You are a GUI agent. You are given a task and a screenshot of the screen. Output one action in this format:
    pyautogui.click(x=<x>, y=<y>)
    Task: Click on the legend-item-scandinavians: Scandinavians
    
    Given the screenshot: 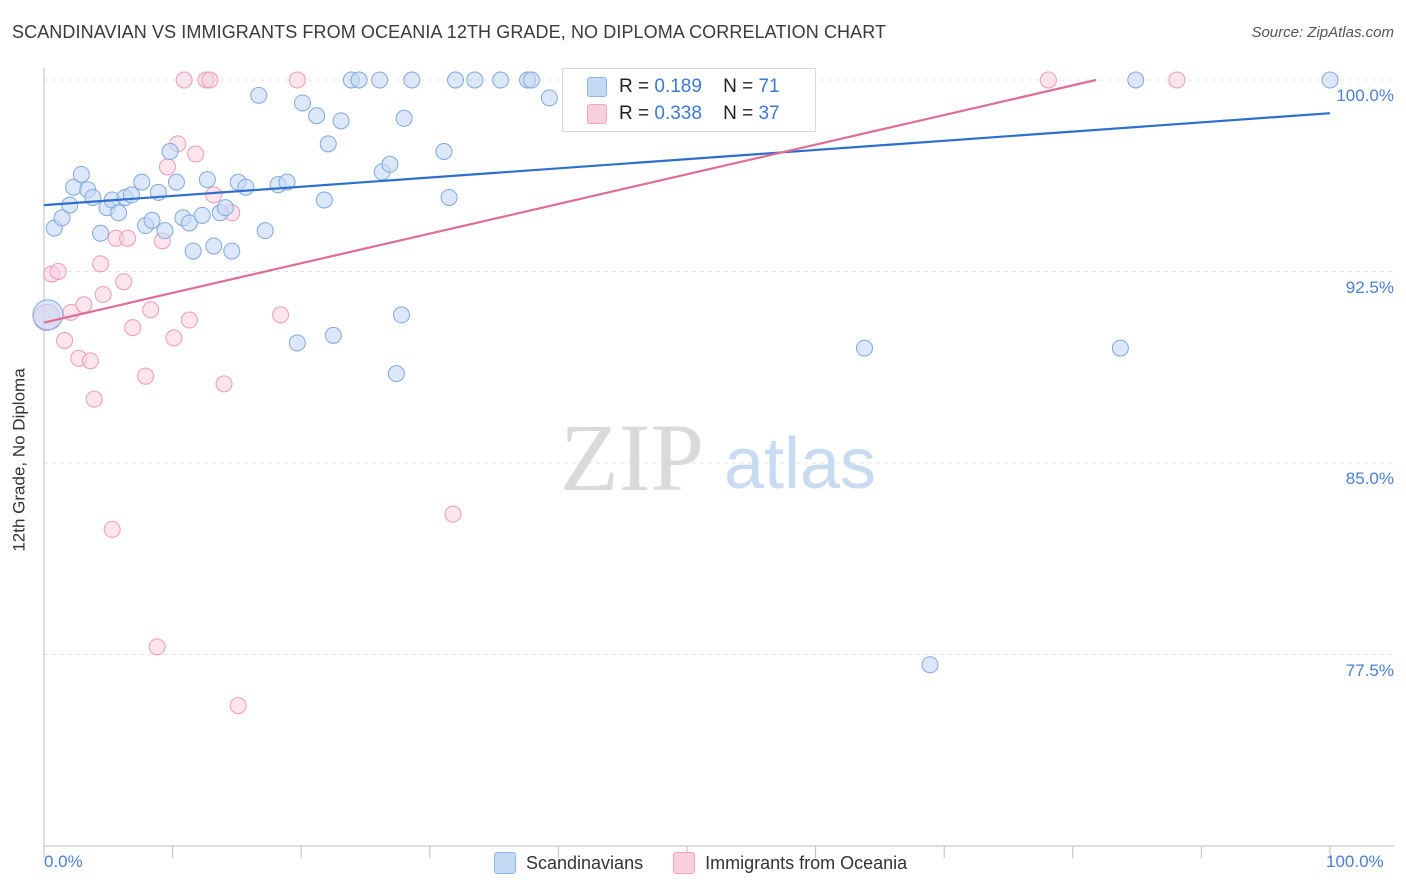 What is the action you would take?
    pyautogui.click(x=568, y=863)
    